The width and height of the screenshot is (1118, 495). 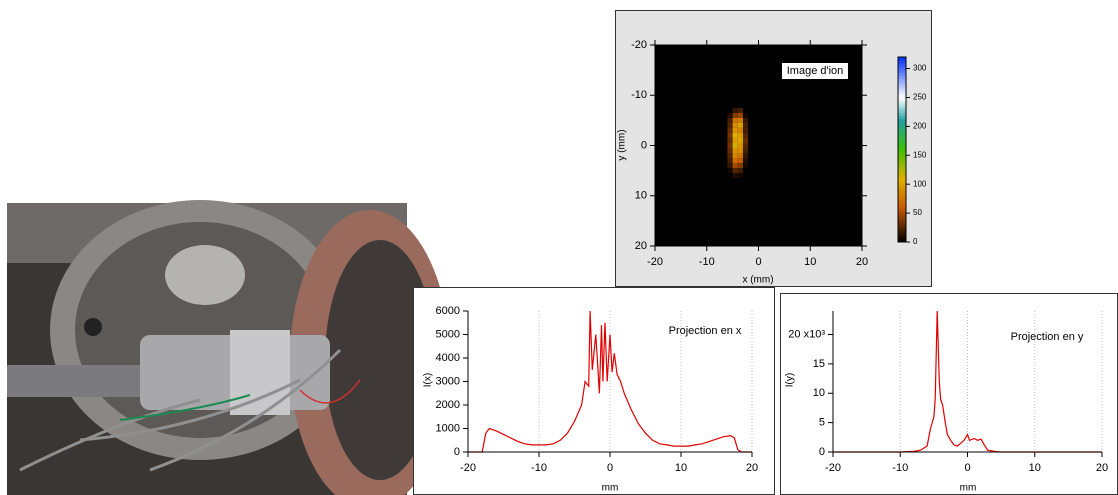 I want to click on y-tick-label: 5000, so click(x=448, y=334).